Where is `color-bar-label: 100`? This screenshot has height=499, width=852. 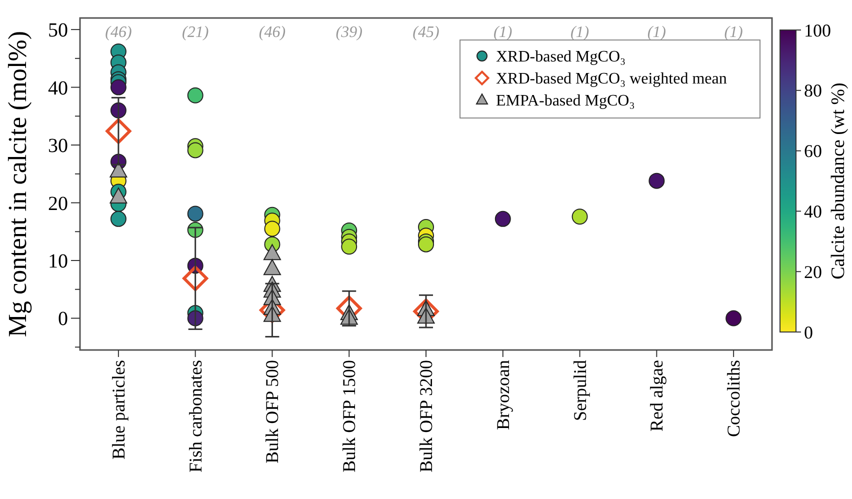
color-bar-label: 100 is located at coordinates (817, 30).